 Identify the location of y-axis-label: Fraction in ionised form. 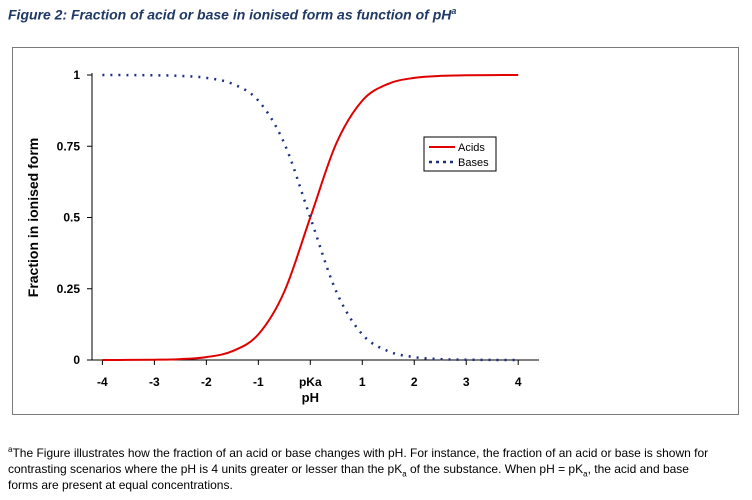
(33, 217).